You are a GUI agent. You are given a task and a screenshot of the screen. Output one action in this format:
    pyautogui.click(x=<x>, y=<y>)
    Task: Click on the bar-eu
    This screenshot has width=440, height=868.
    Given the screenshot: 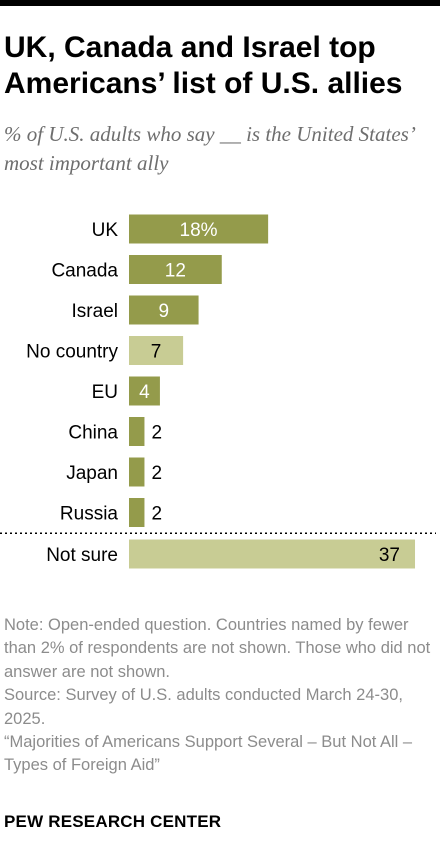 What is the action you would take?
    pyautogui.click(x=144, y=391)
    